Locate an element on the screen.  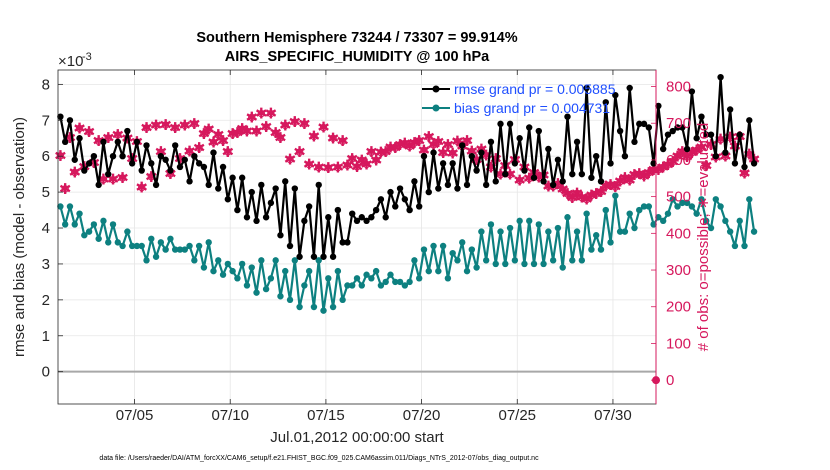
y-tick-label-left-3: 3 is located at coordinates (46, 264).